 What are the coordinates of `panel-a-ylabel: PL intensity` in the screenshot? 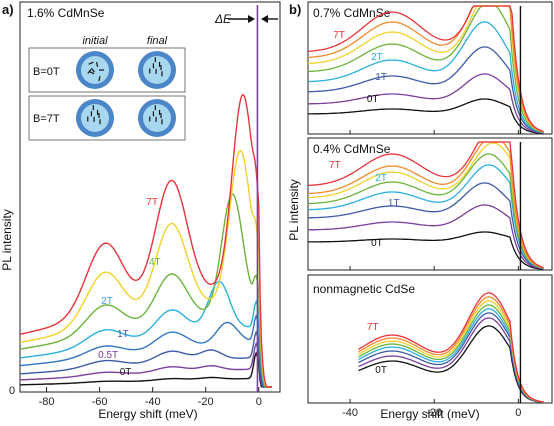 It's located at (7, 240).